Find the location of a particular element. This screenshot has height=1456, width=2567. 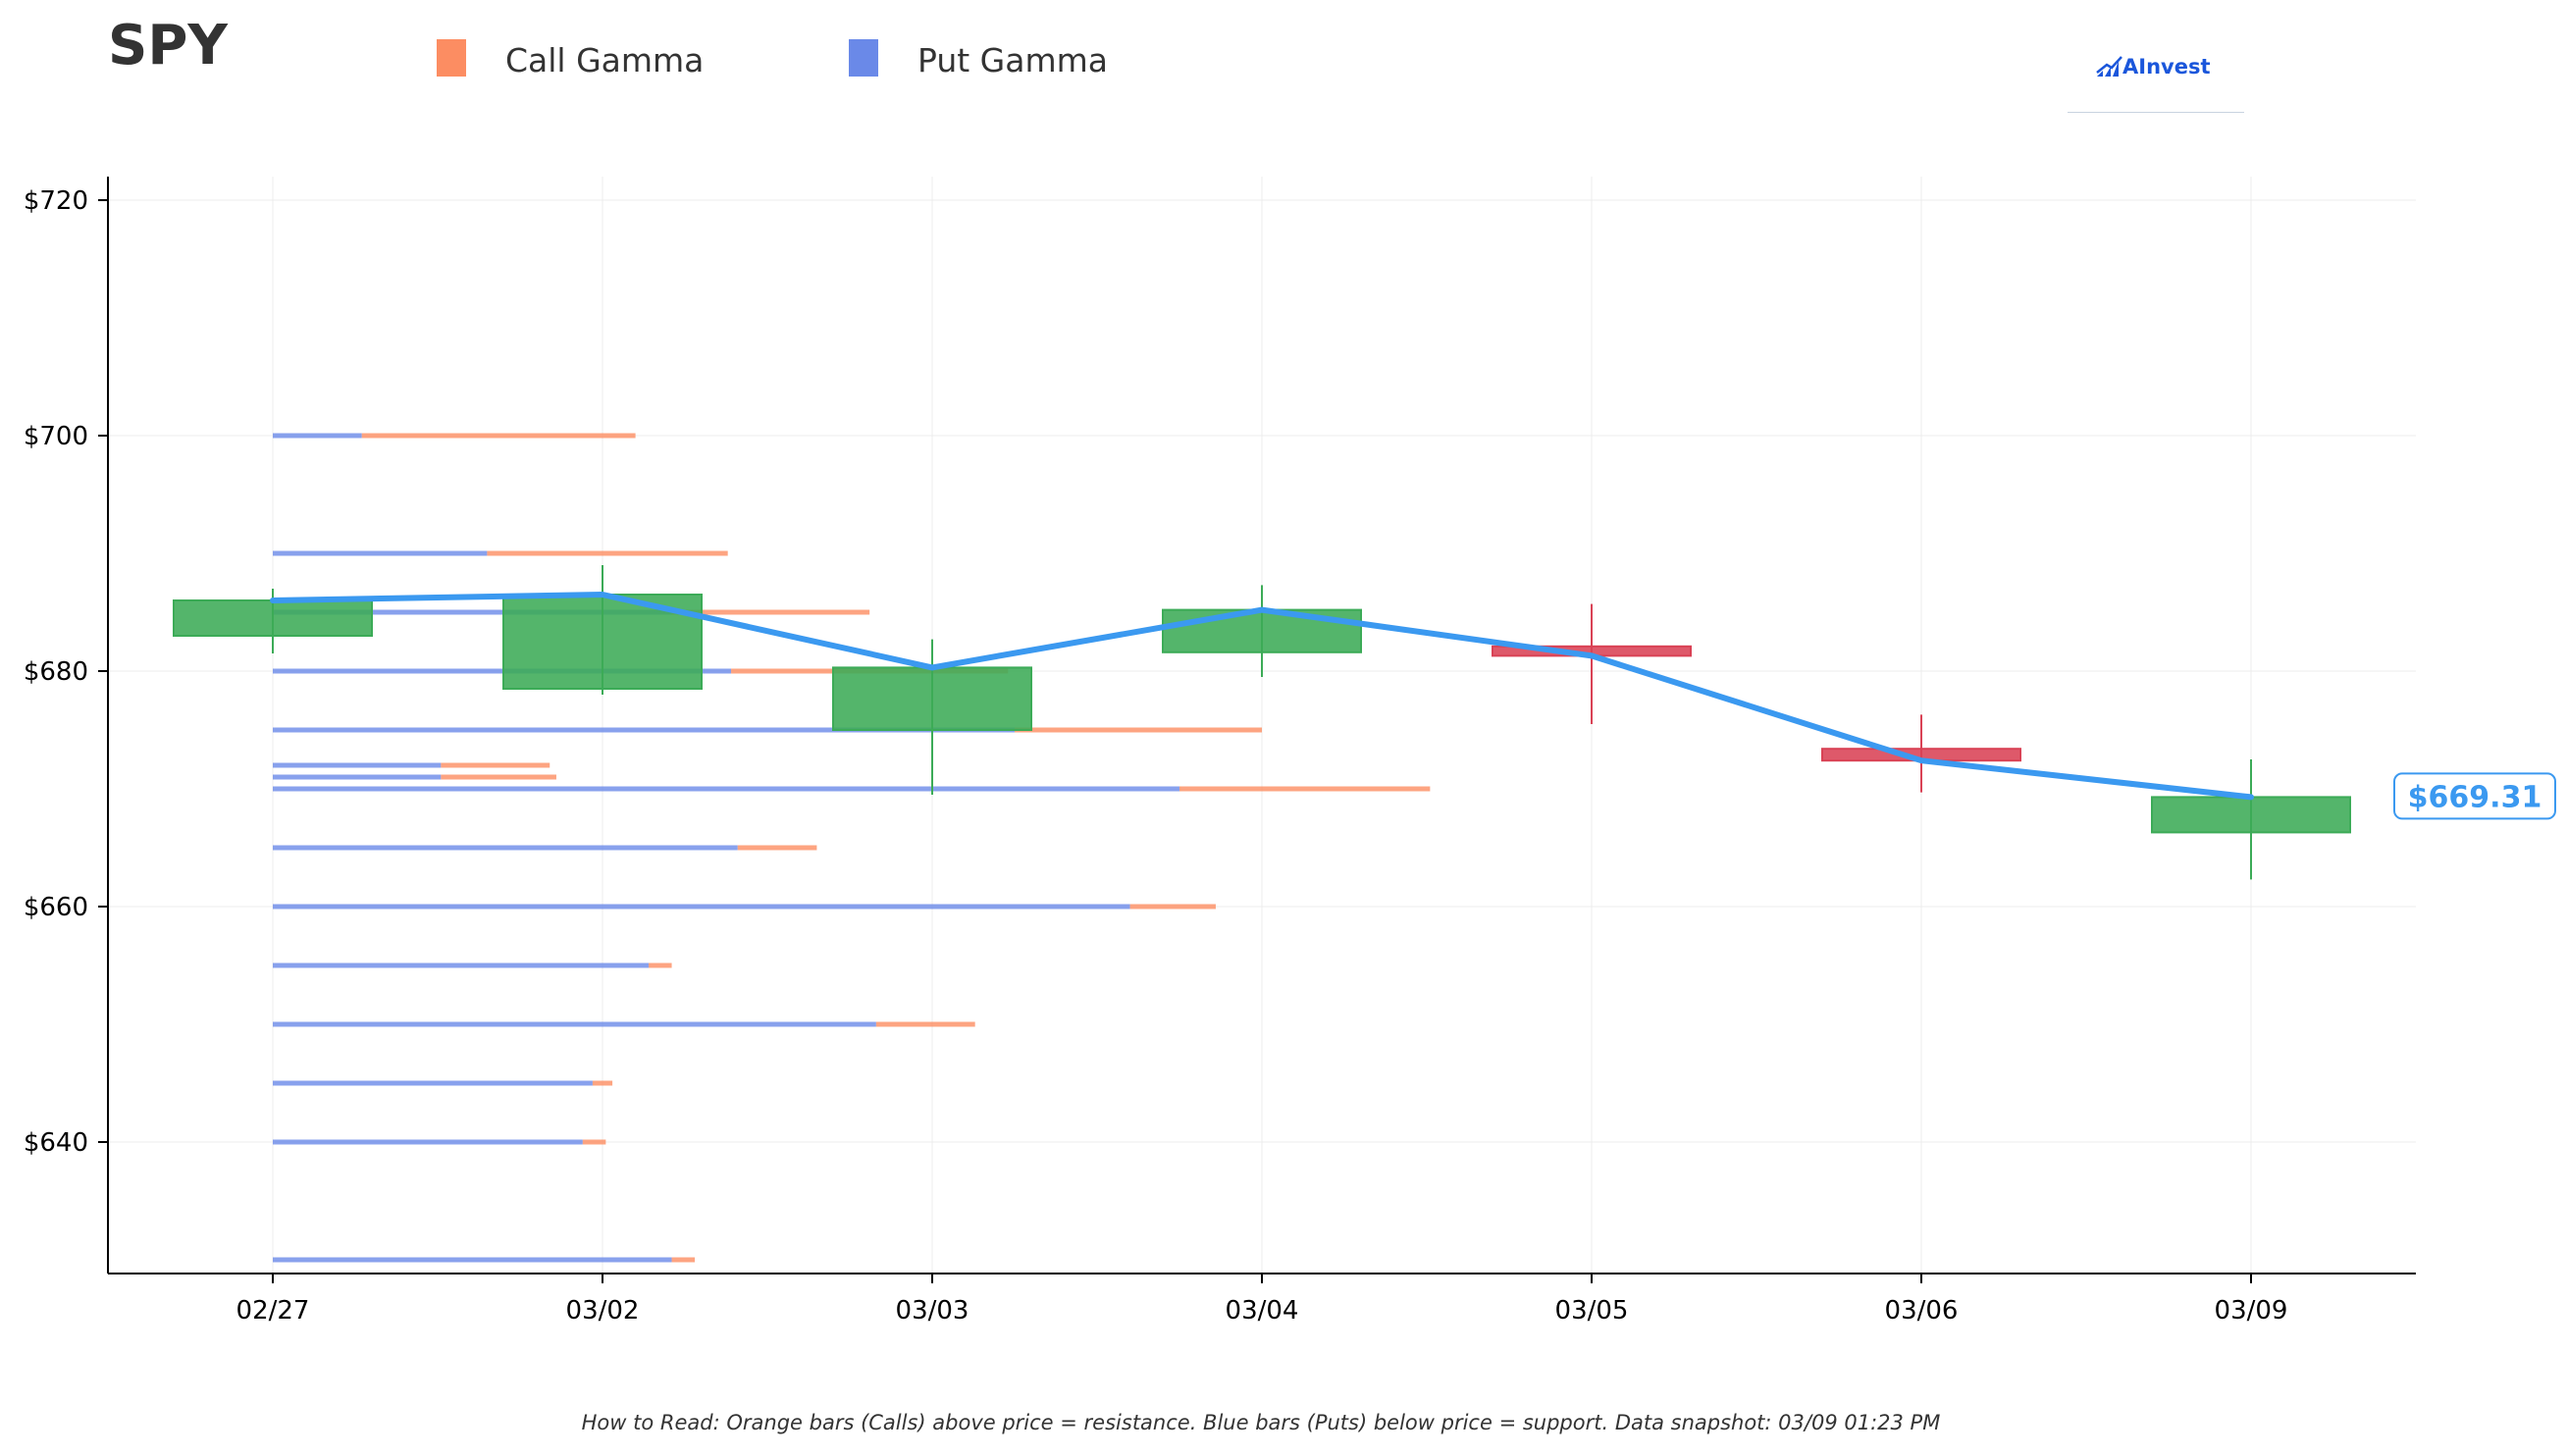

y-tick-label: $640 is located at coordinates (56, 1143).